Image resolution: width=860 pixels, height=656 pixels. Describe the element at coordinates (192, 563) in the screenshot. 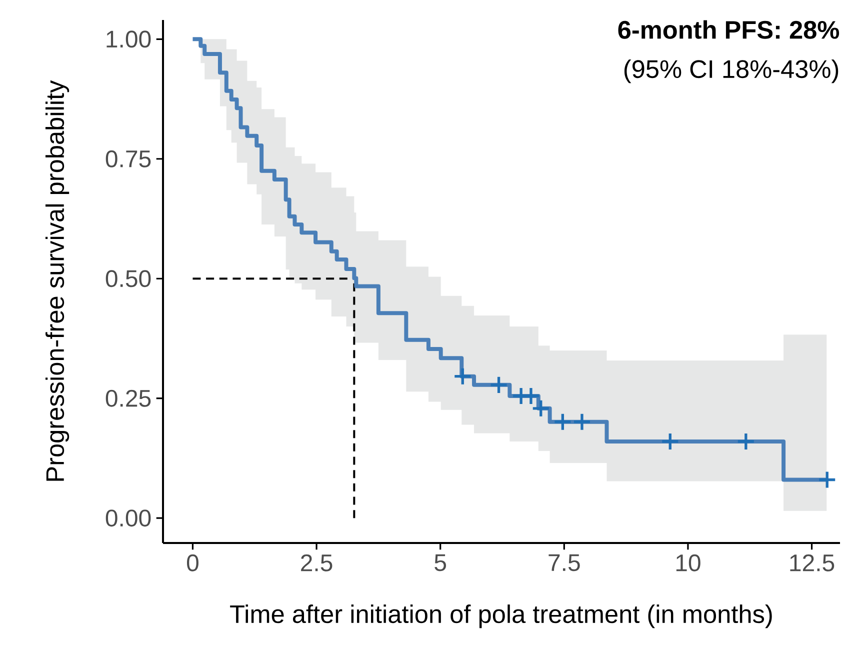

I see `x-tick-label: 0` at that location.